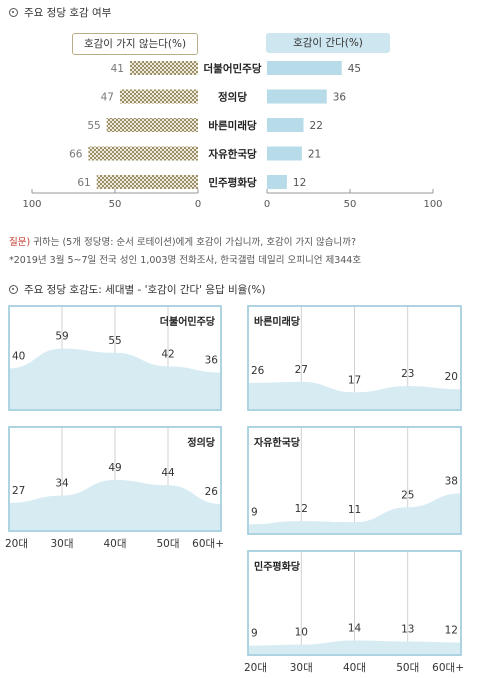  What do you see at coordinates (277, 566) in the screenshot?
I see `panel-title: 민주평화당` at bounding box center [277, 566].